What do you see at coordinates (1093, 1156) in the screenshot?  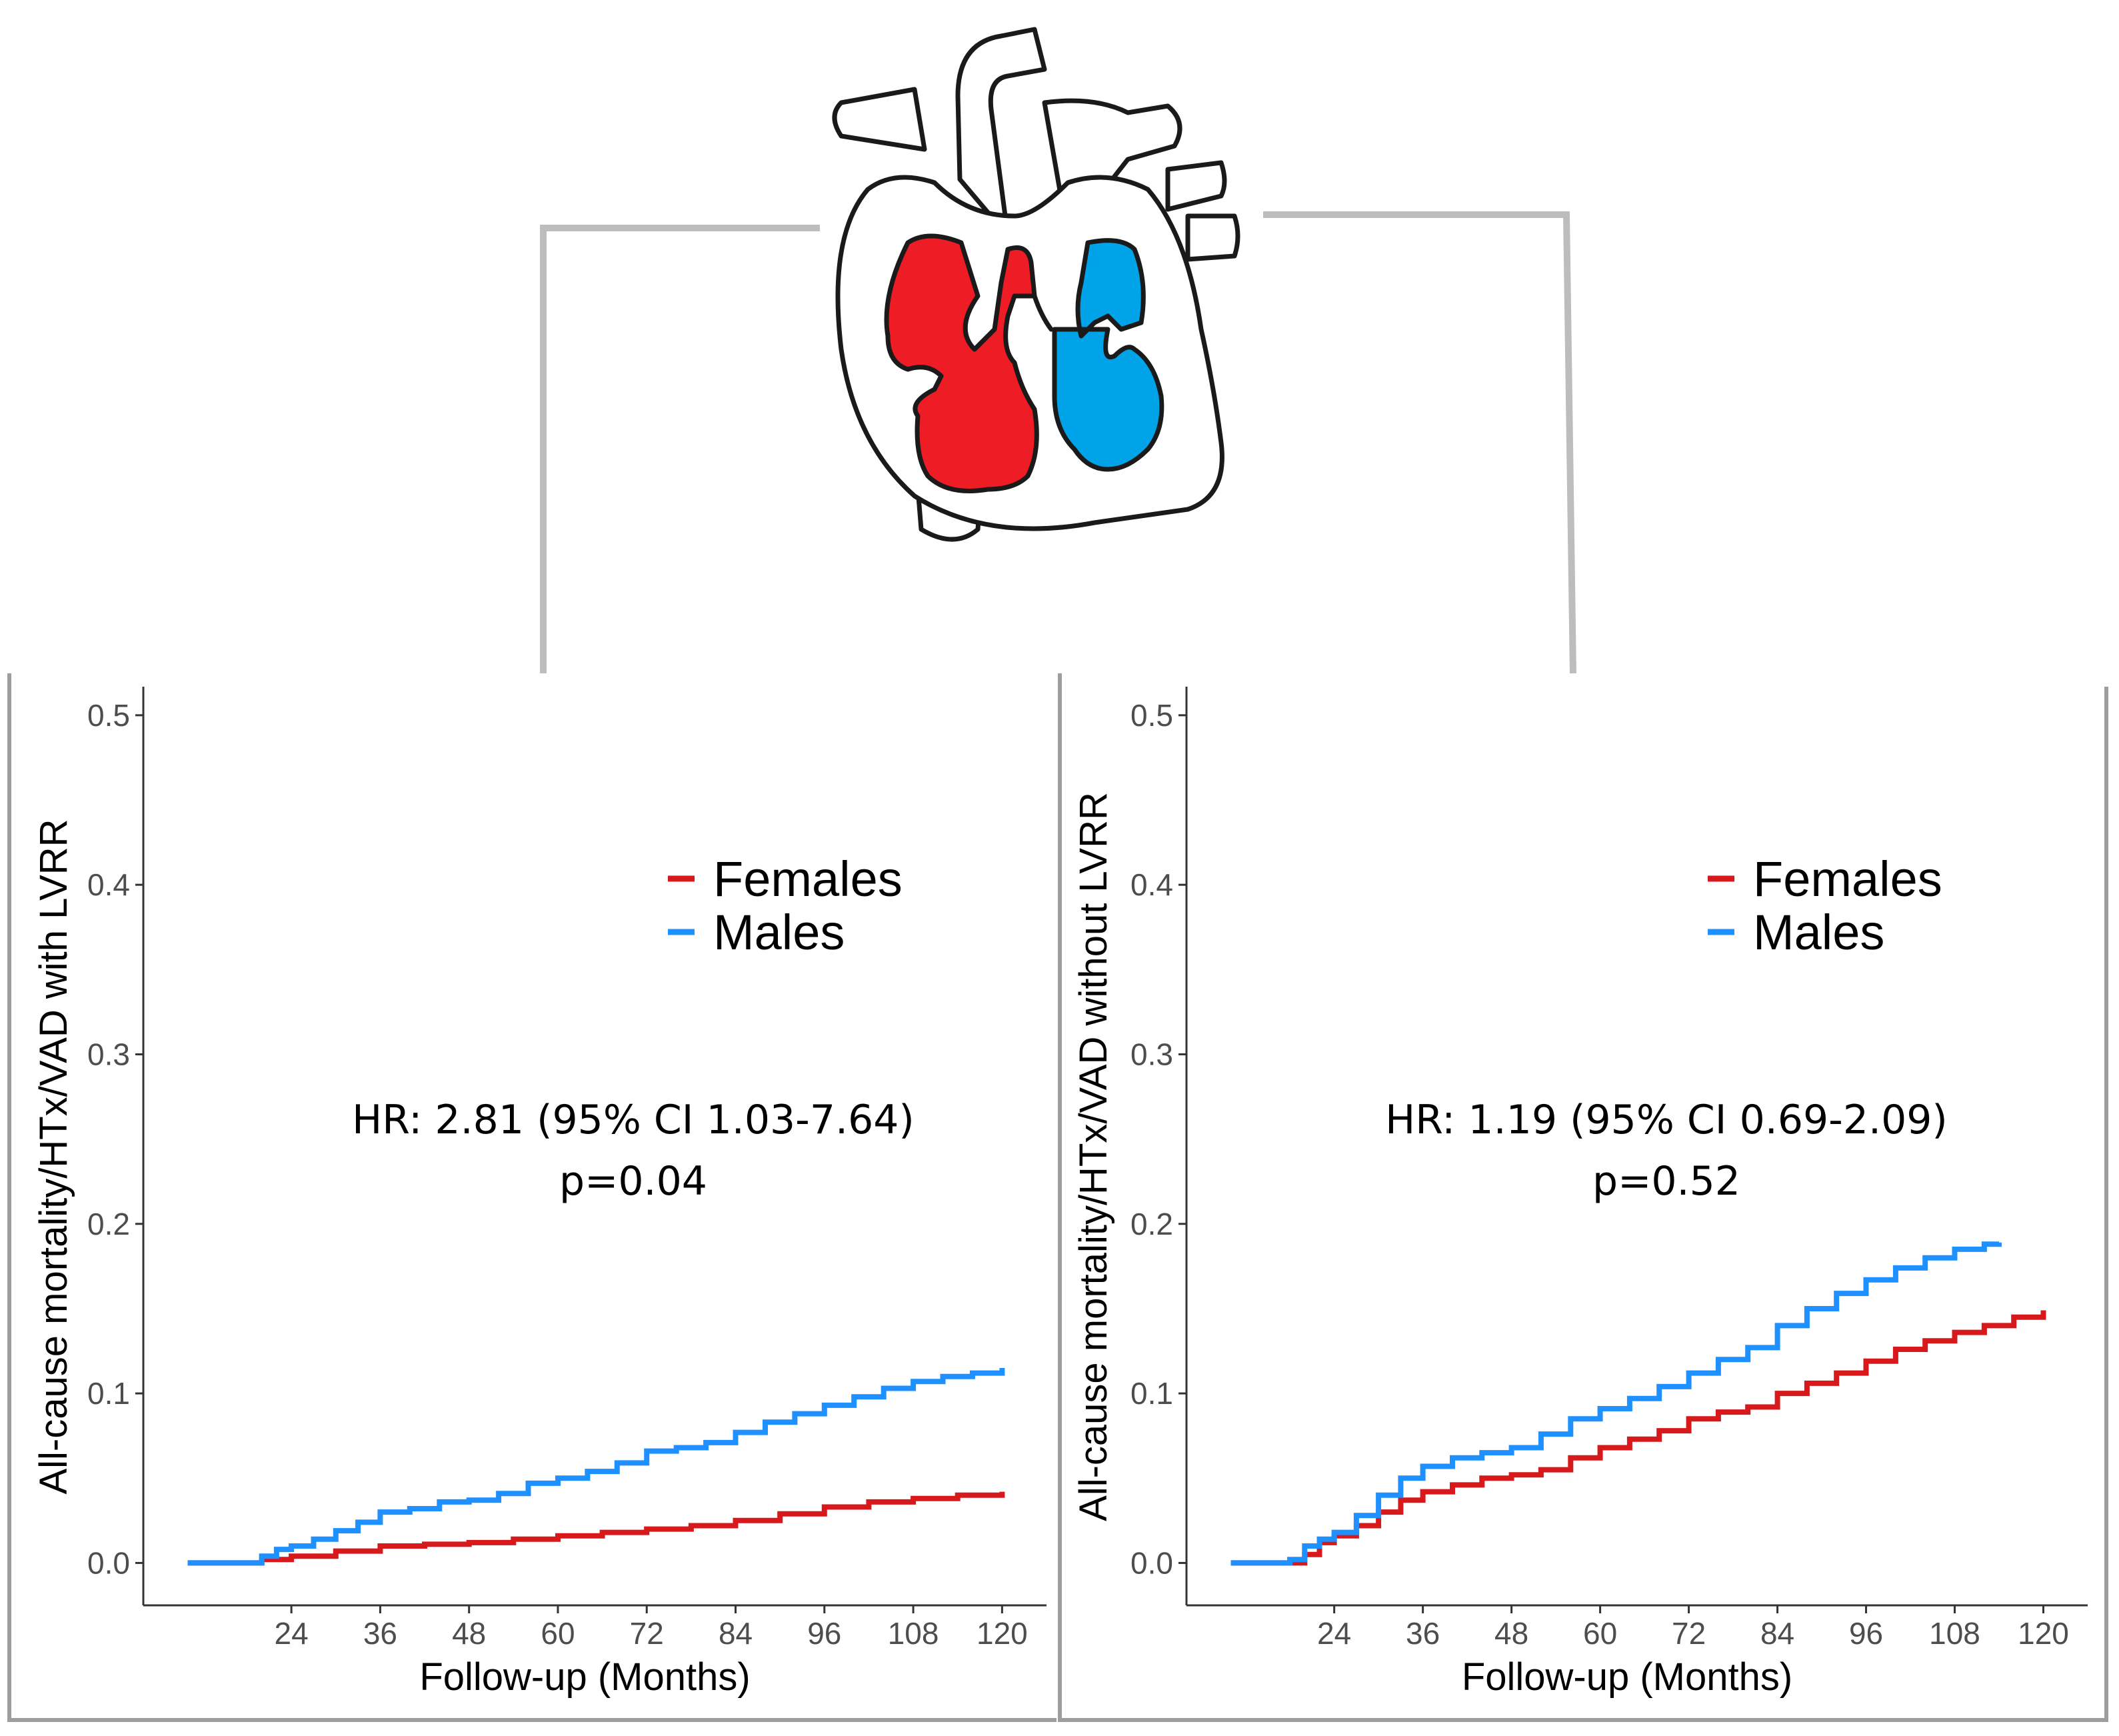 I see `y-axis-title: All-cause mortality/HTx/VAD without LVRR` at bounding box center [1093, 1156].